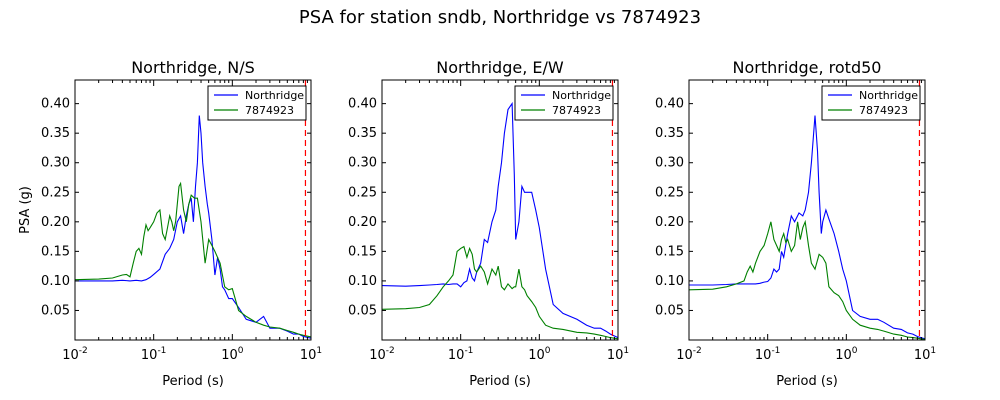 This screenshot has height=400, width=1000. Describe the element at coordinates (25, 210) in the screenshot. I see `y-axis-label: PSA (g)` at that location.